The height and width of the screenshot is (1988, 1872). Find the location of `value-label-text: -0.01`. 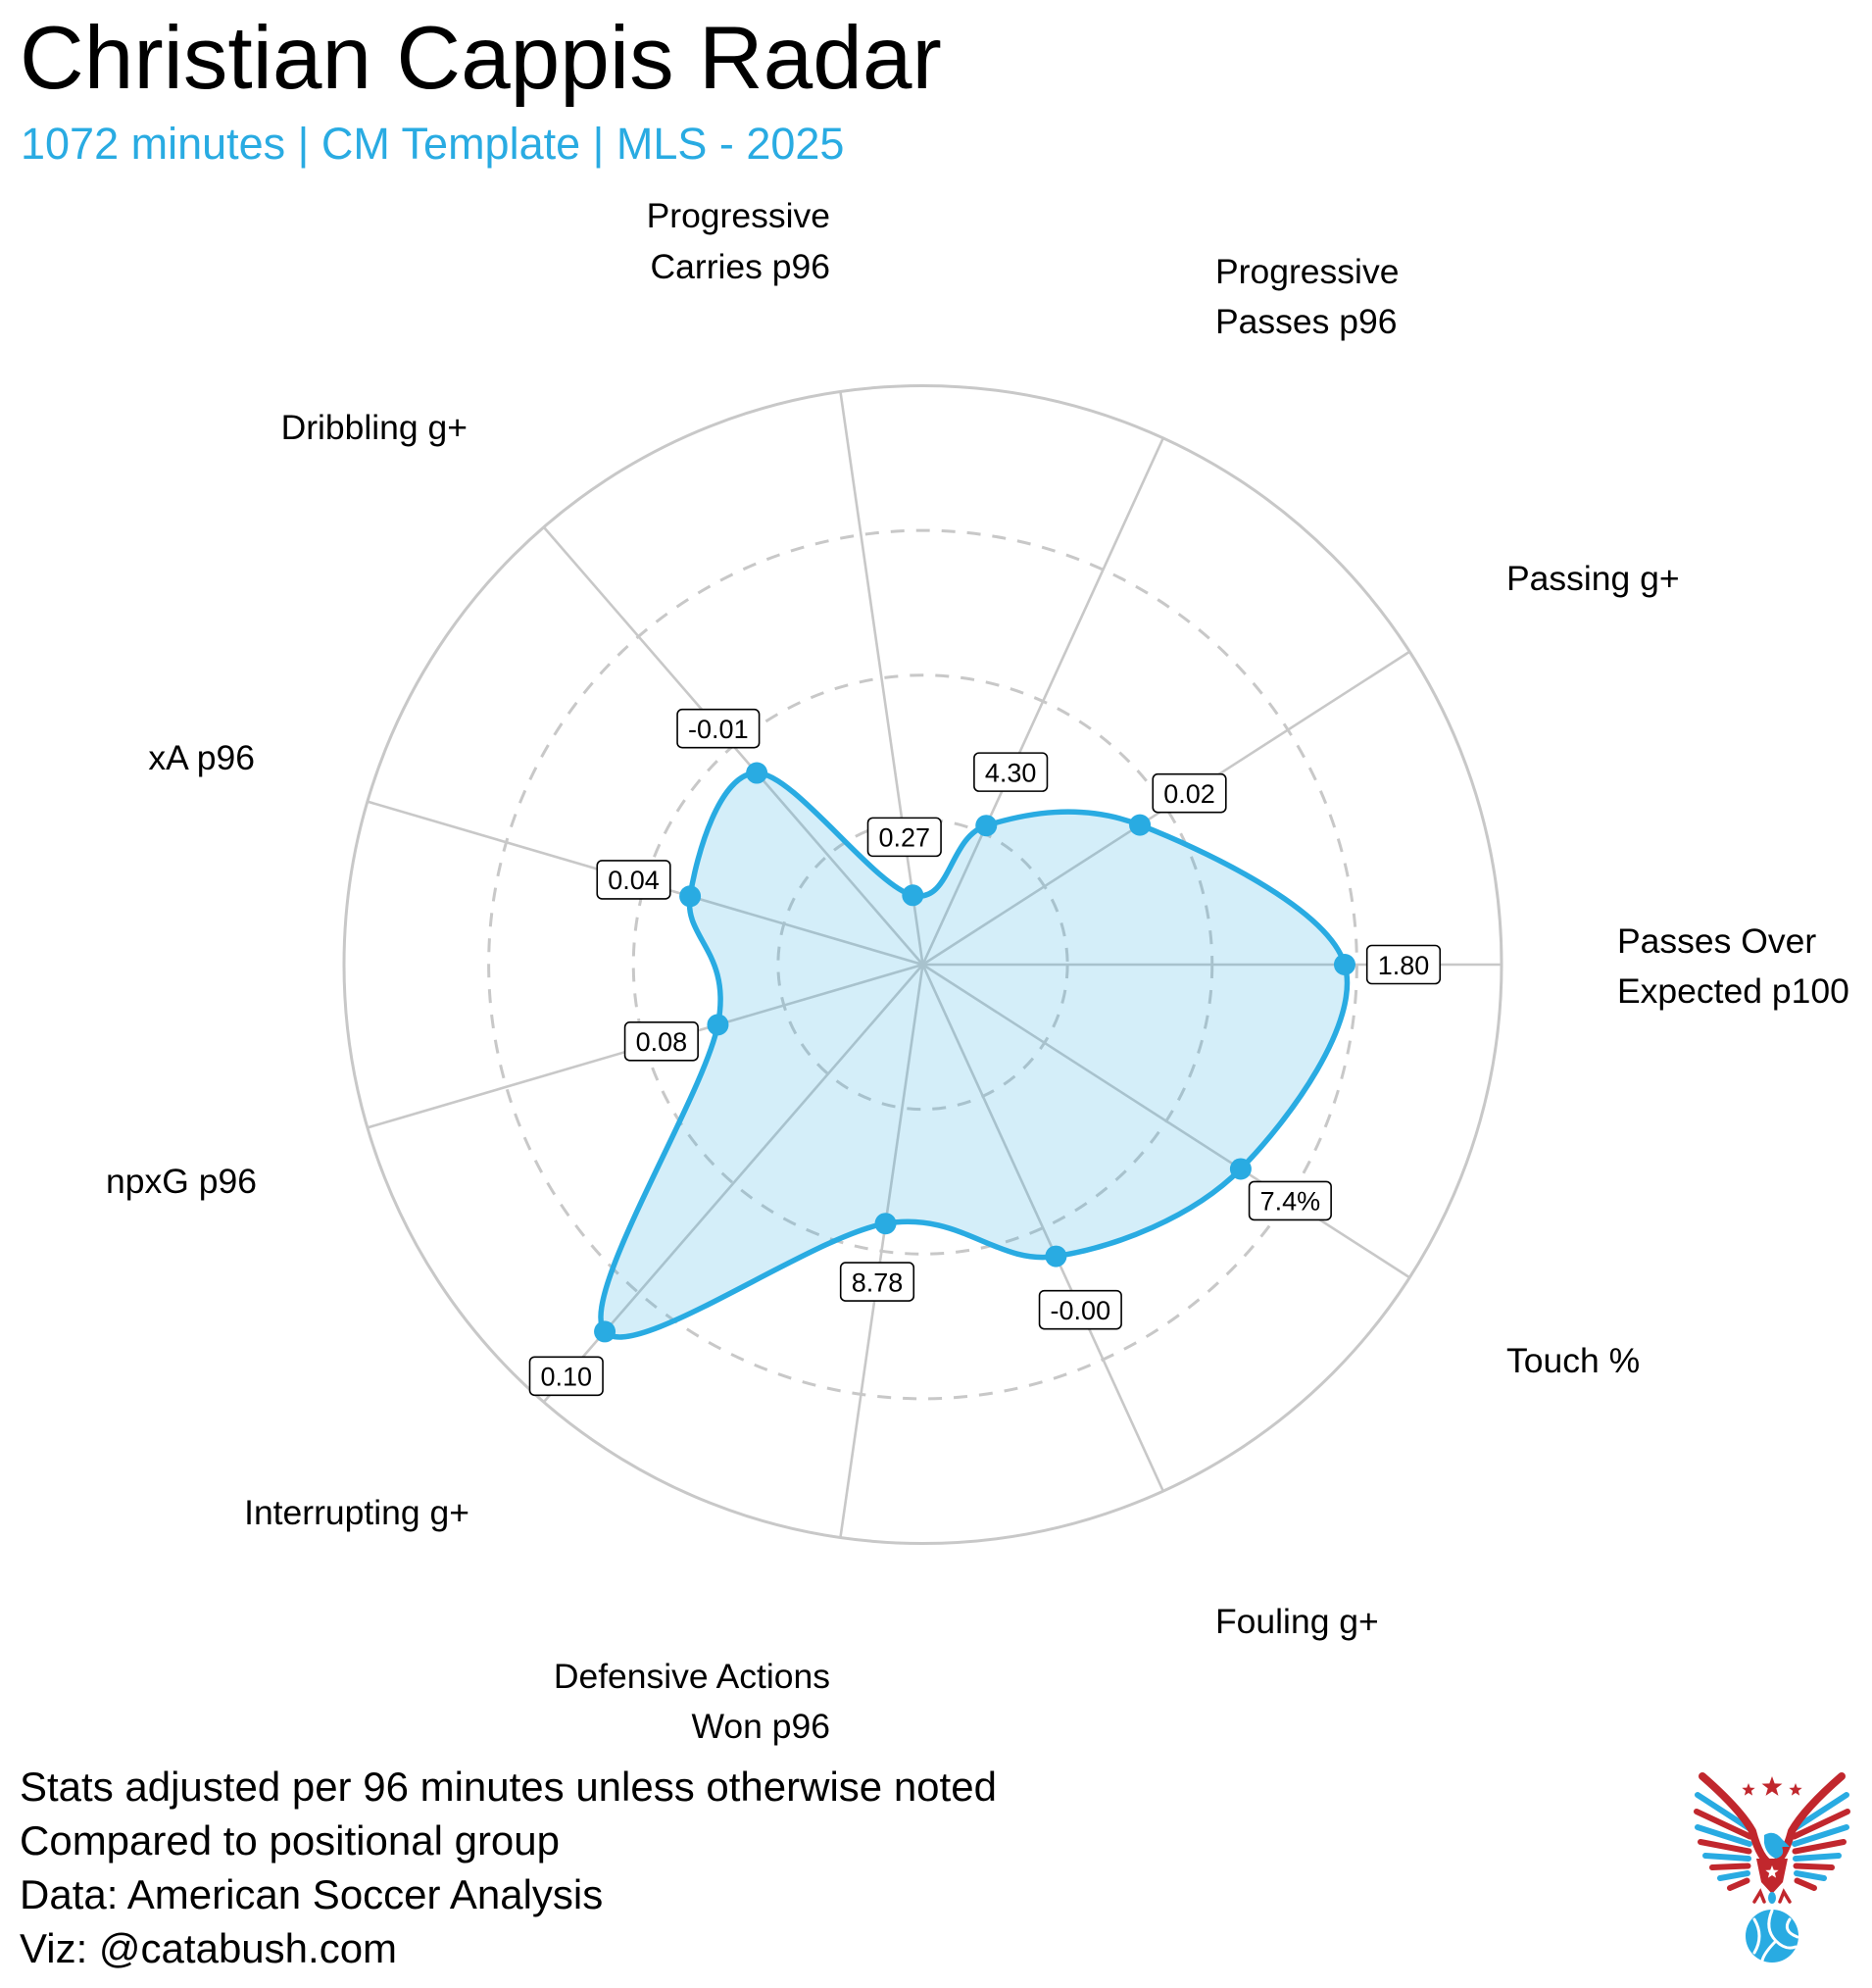

value-label-text: -0.01 is located at coordinates (718, 729).